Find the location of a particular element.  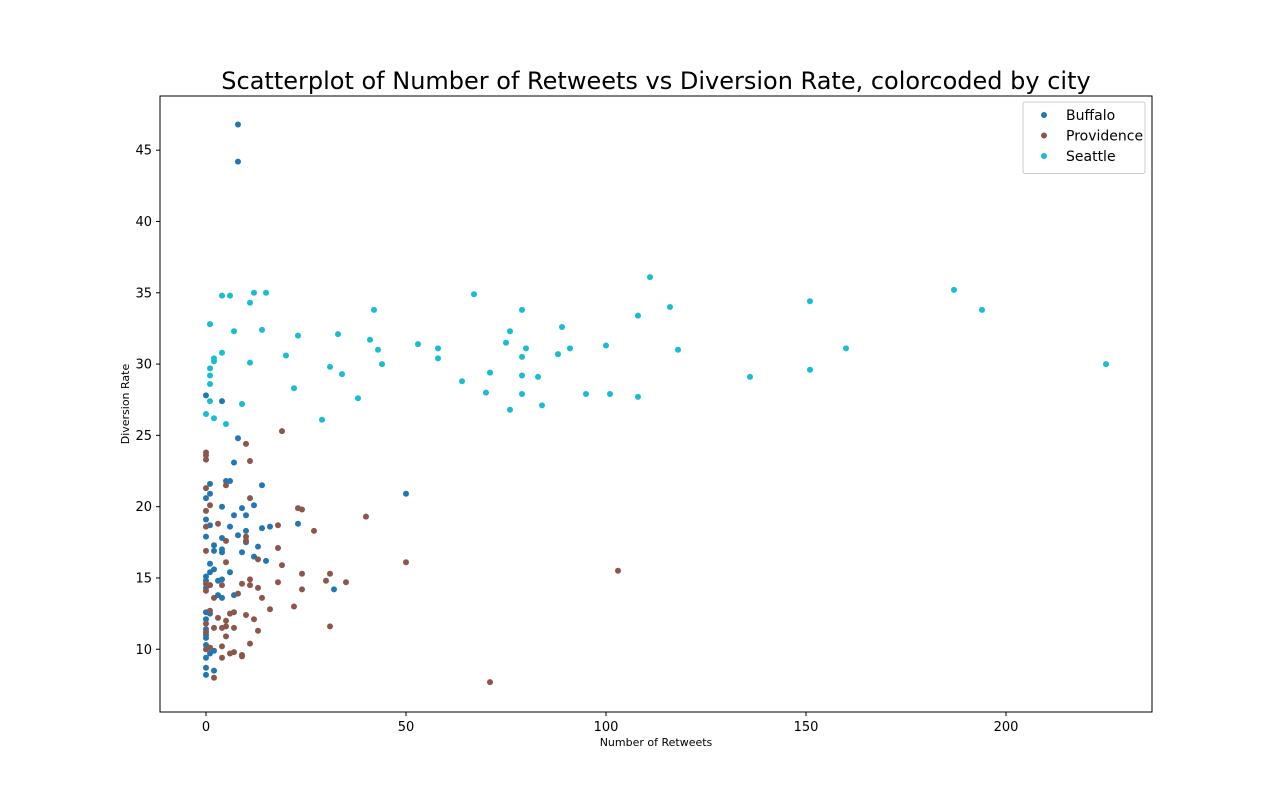

x-axis: 0 50 100 150 200 is located at coordinates (610, 723).